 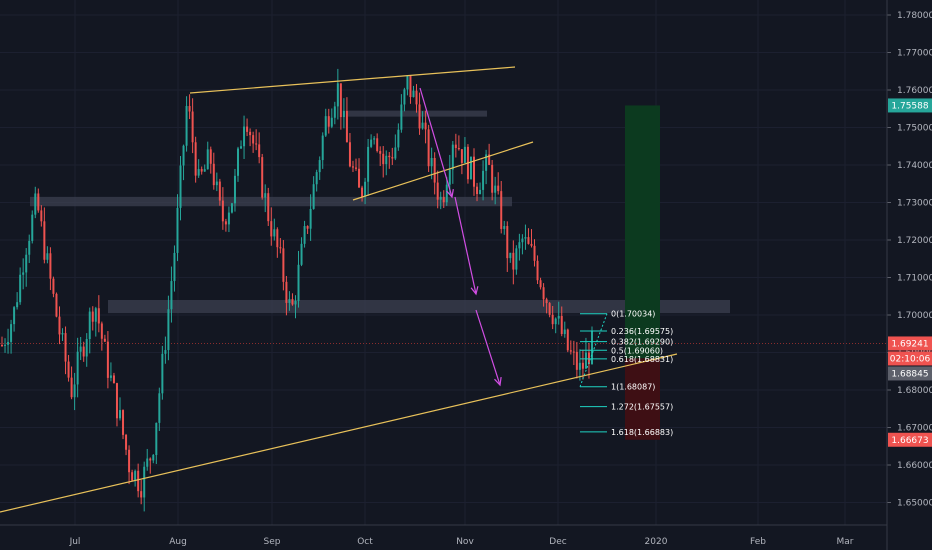 What do you see at coordinates (642, 272) in the screenshot?
I see `long-position-tool` at bounding box center [642, 272].